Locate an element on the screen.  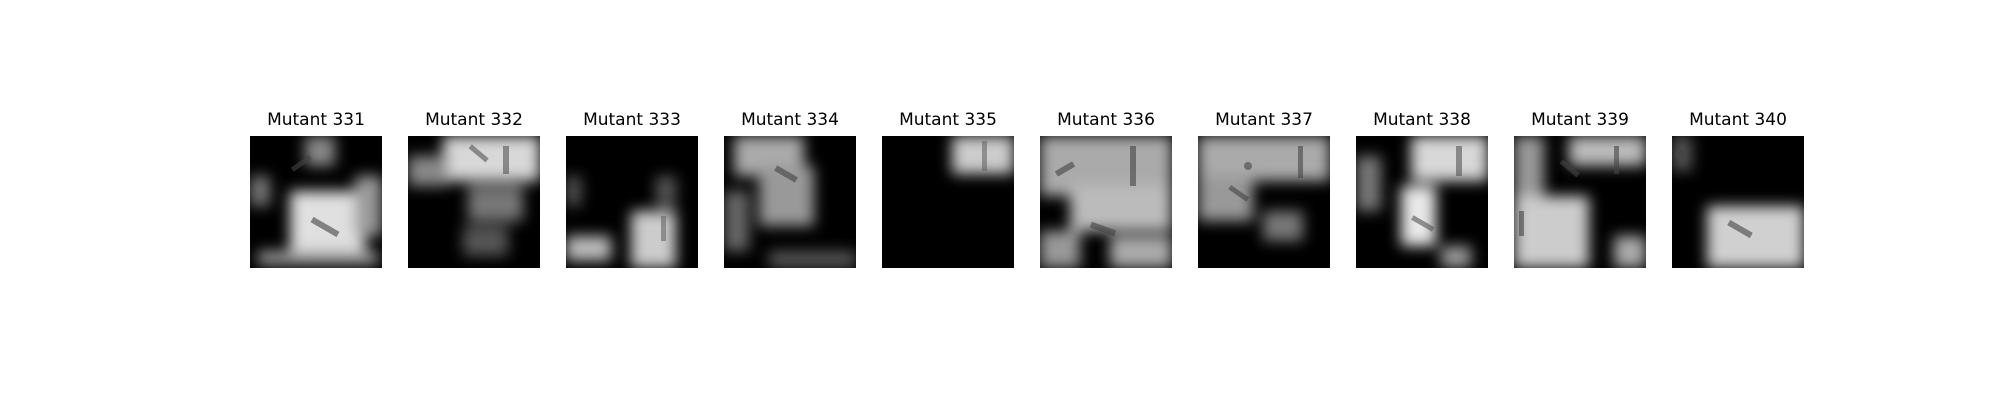
panel-title: Mutant 337 is located at coordinates (1264, 120).